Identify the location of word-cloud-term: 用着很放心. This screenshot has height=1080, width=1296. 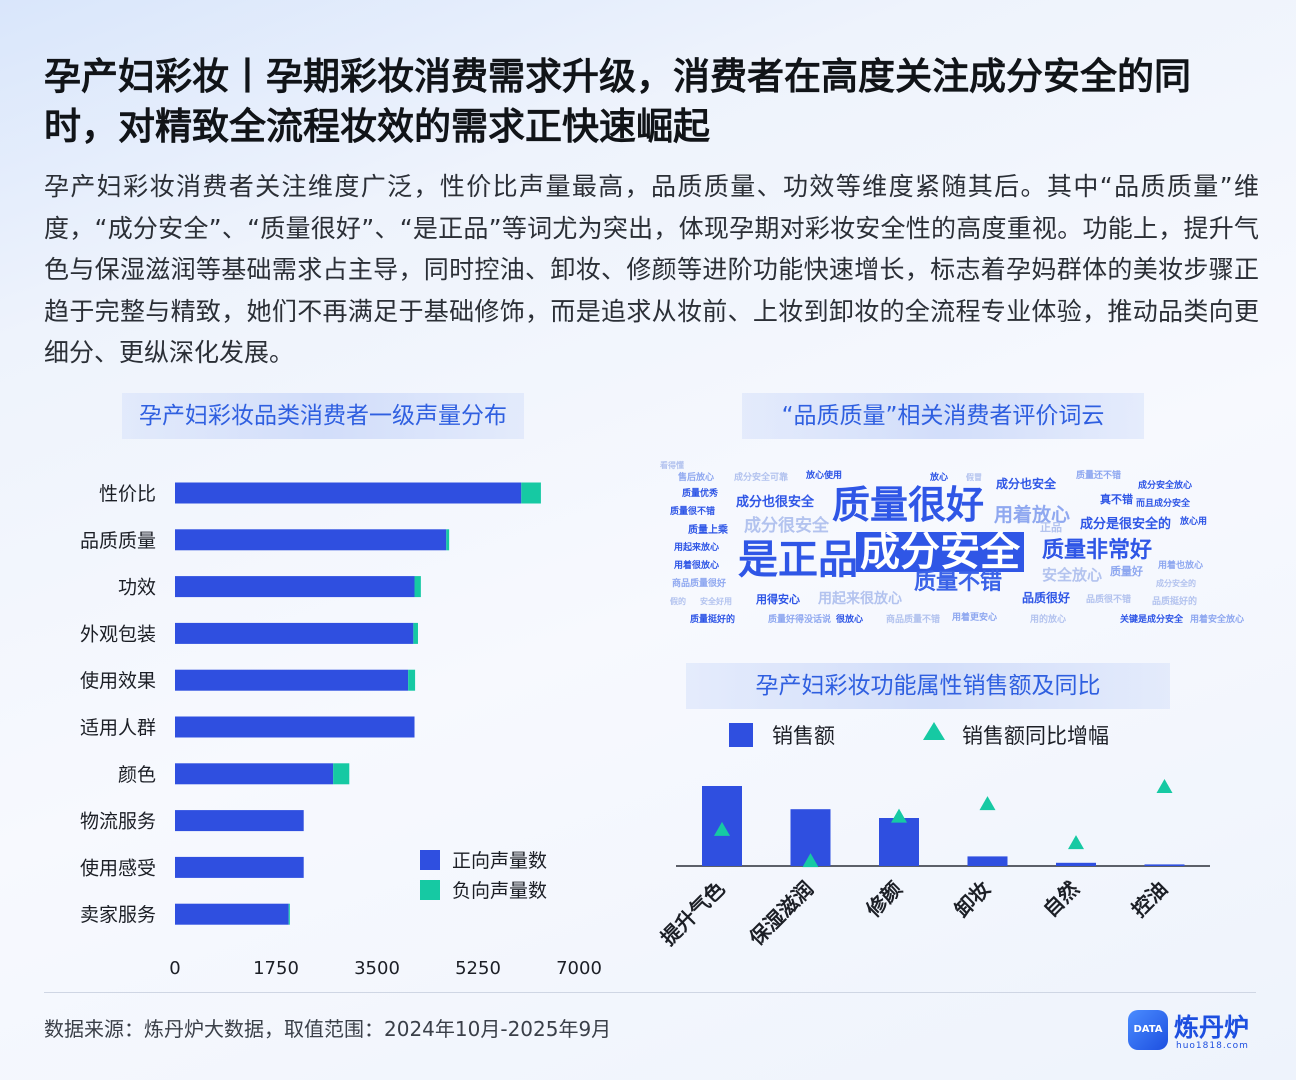
(697, 566).